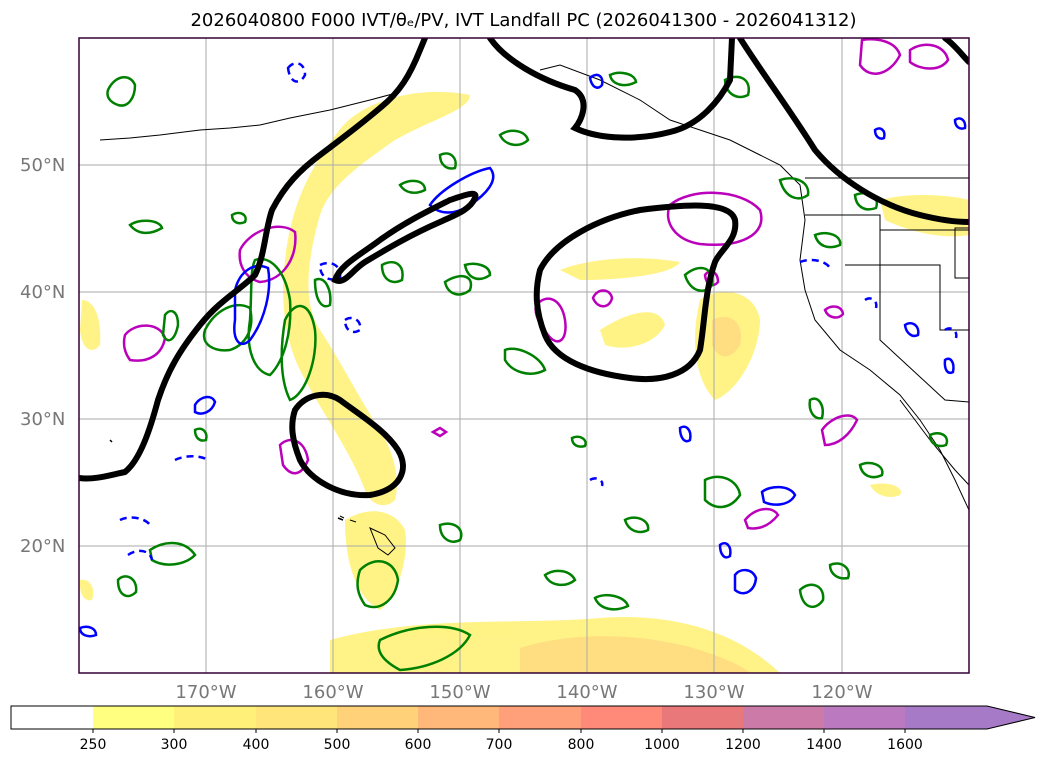 The height and width of the screenshot is (767, 1047). What do you see at coordinates (905, 745) in the screenshot?
I see `colorbar-label: 1600` at bounding box center [905, 745].